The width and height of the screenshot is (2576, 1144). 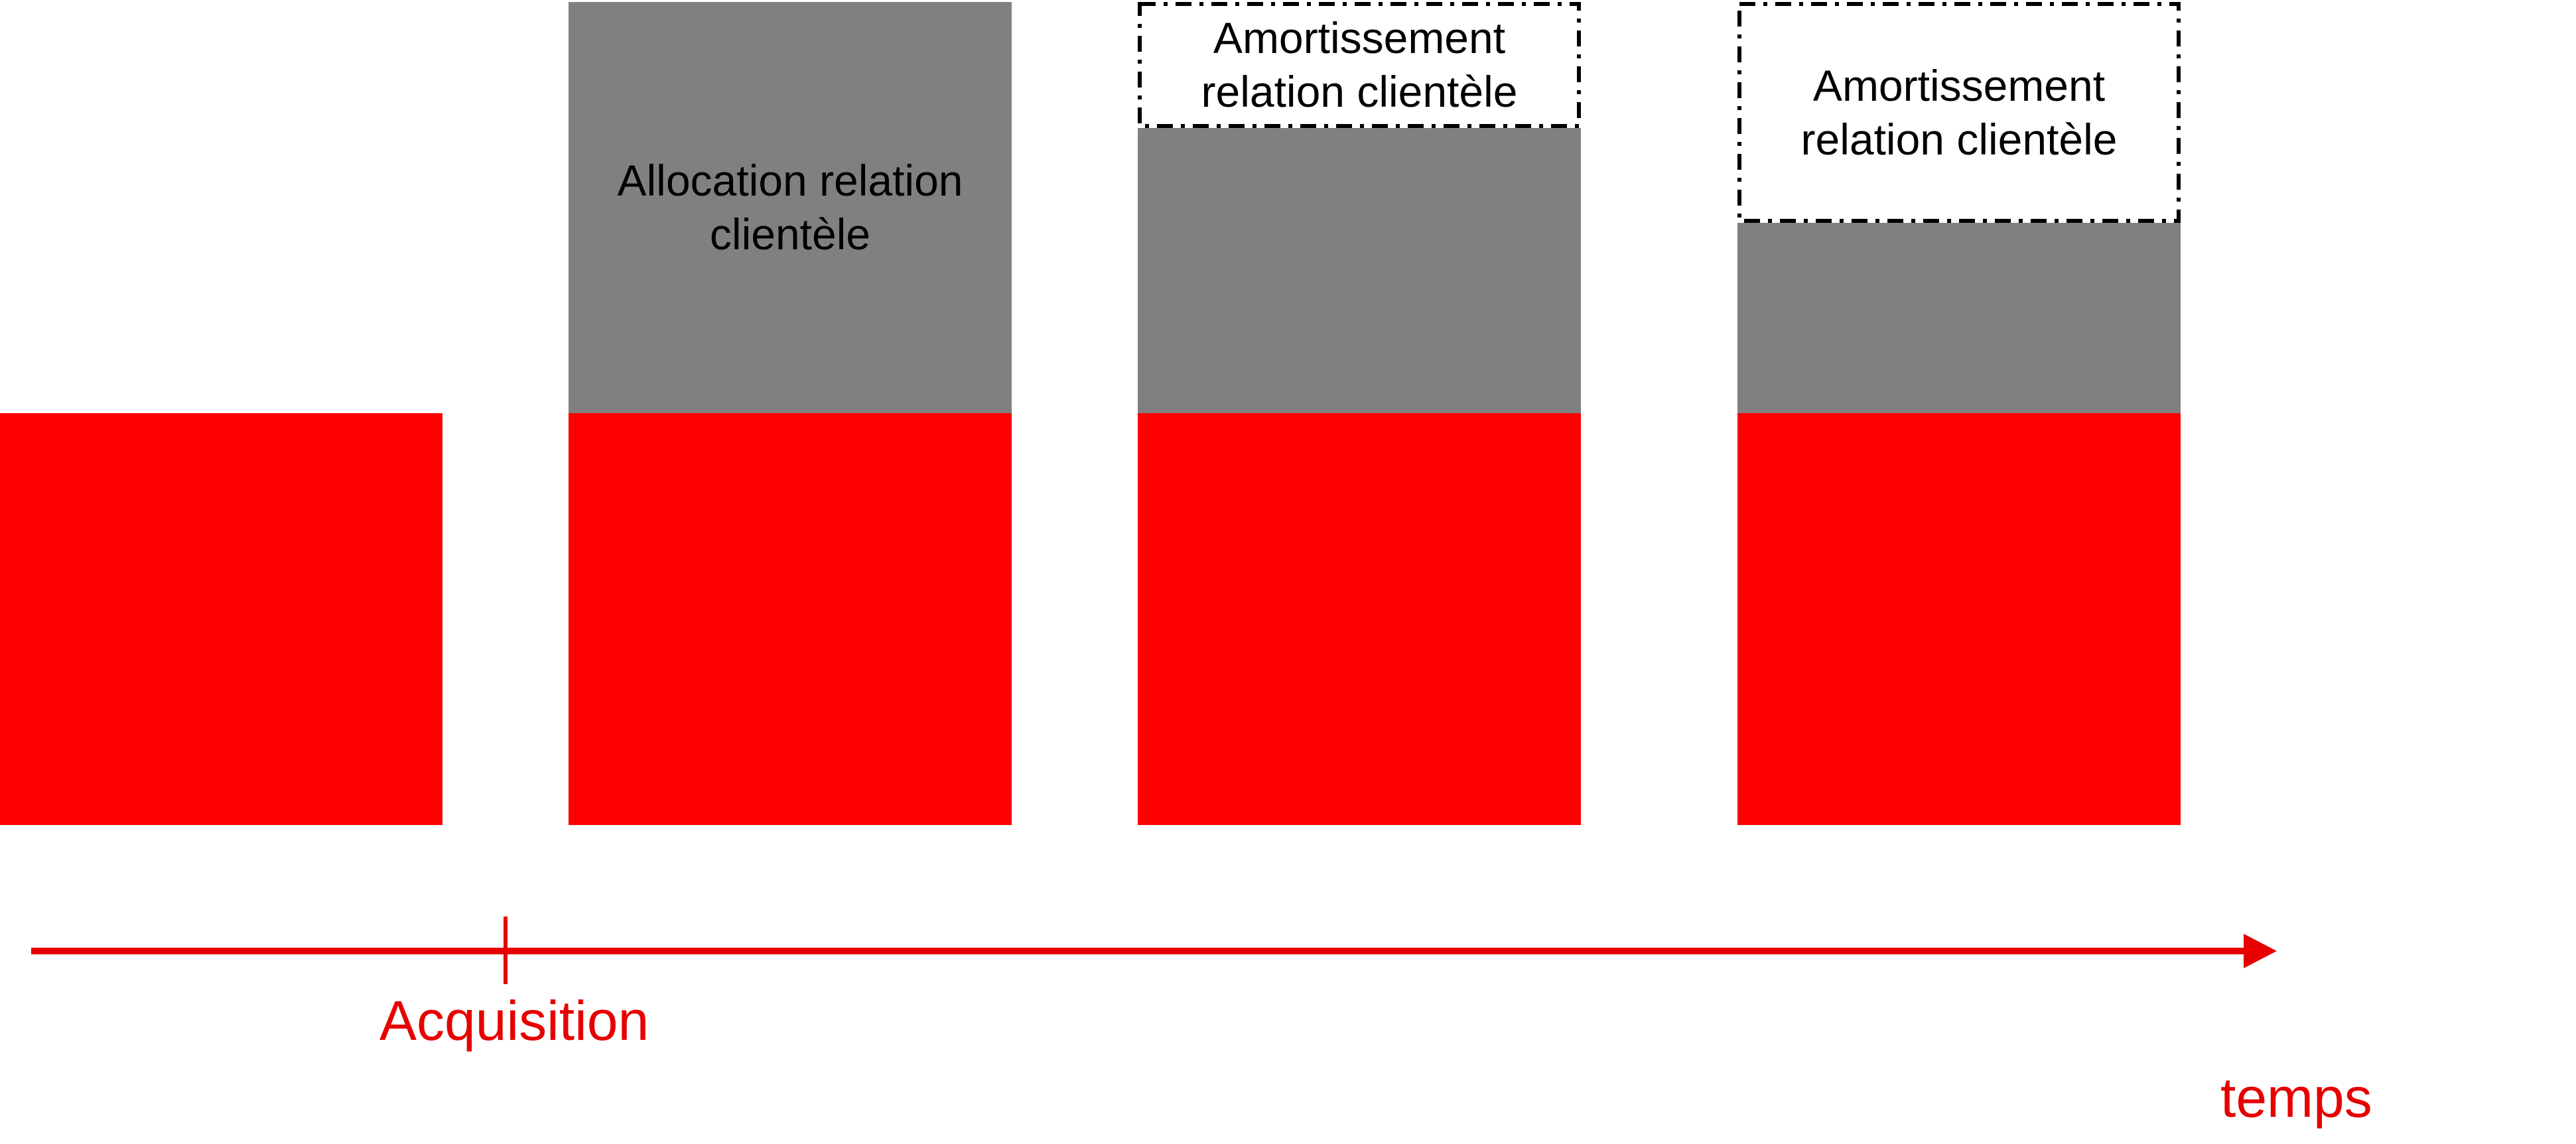 I want to click on stage-4-amortization-border, so click(x=1959, y=113).